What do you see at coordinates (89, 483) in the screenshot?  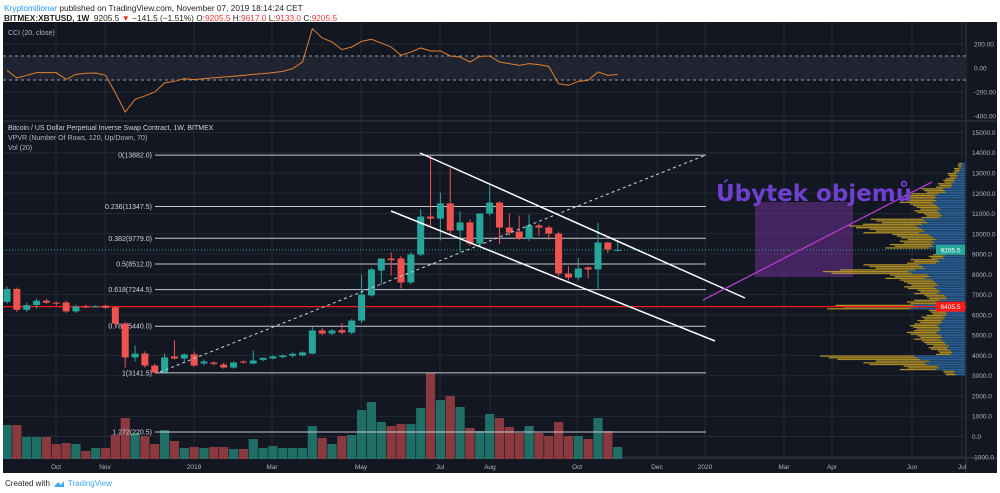 I see `tradingview-link: TradingView` at bounding box center [89, 483].